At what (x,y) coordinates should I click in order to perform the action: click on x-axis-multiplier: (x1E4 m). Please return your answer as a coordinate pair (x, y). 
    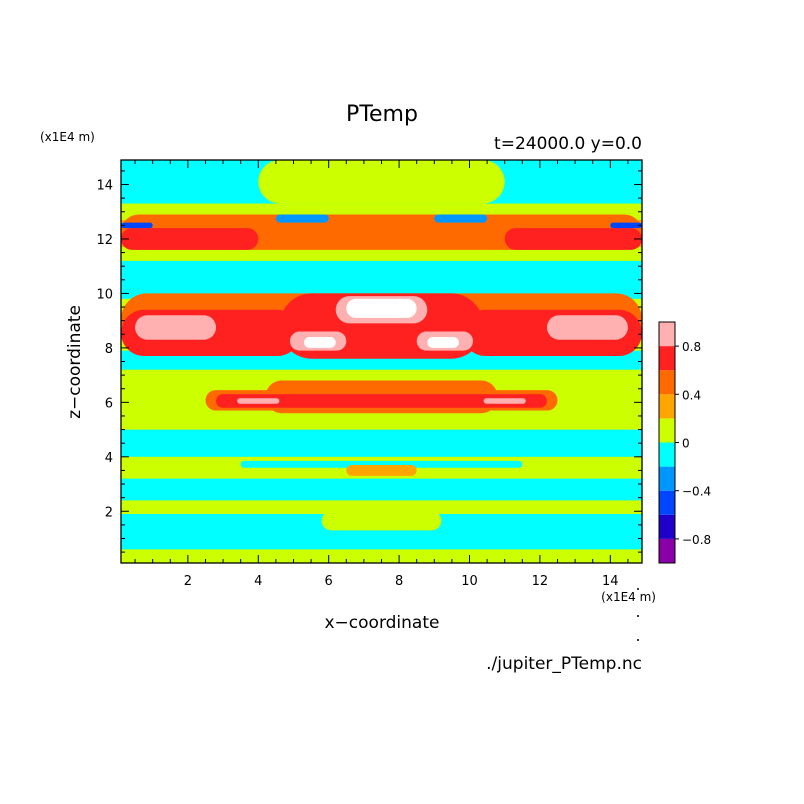
    Looking at the image, I should click on (628, 597).